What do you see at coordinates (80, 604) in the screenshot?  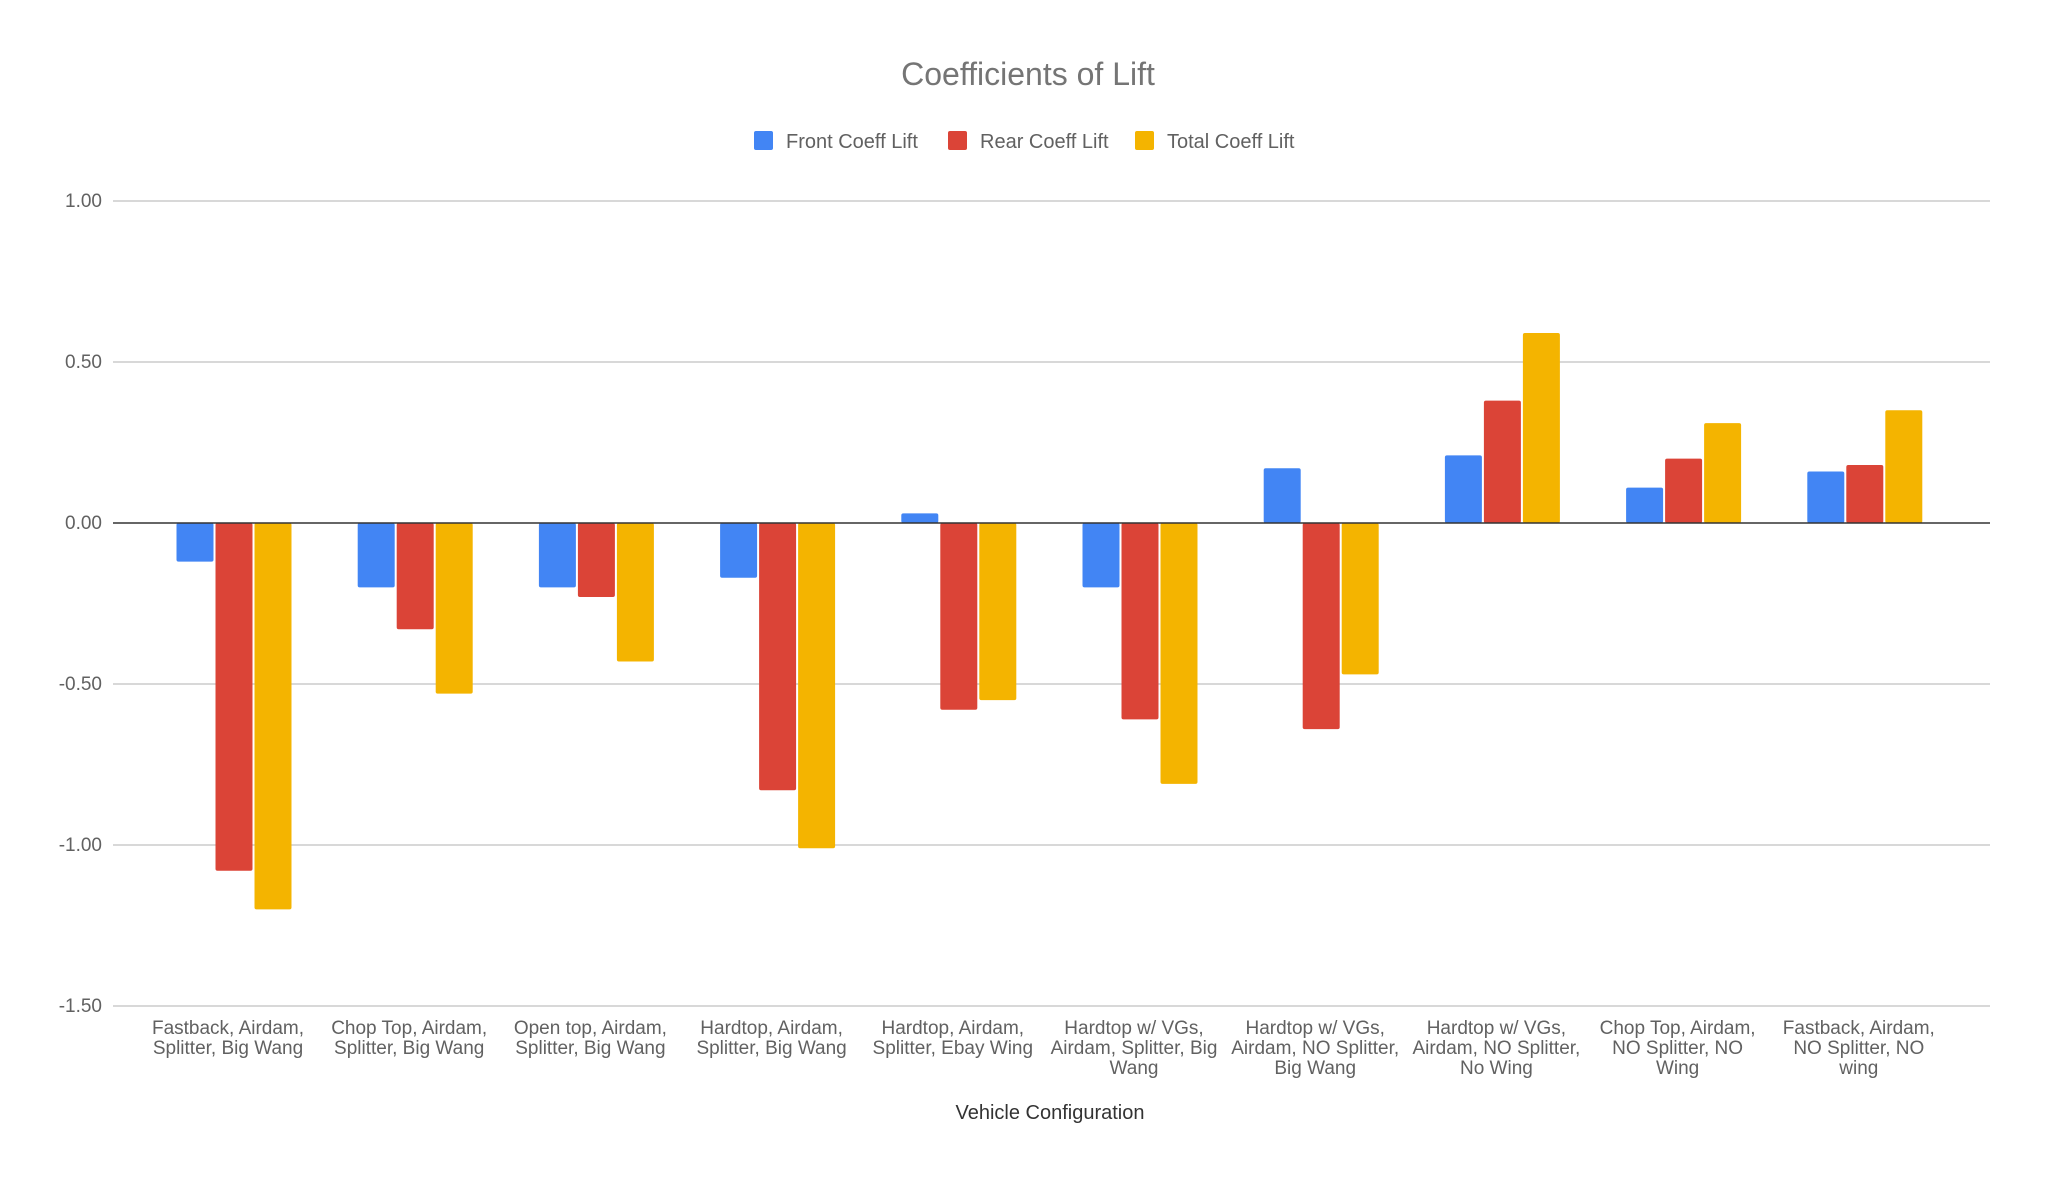 I see `y-axis: 1.00 0.50 0.00 -0.50 -1.00 -1.50` at bounding box center [80, 604].